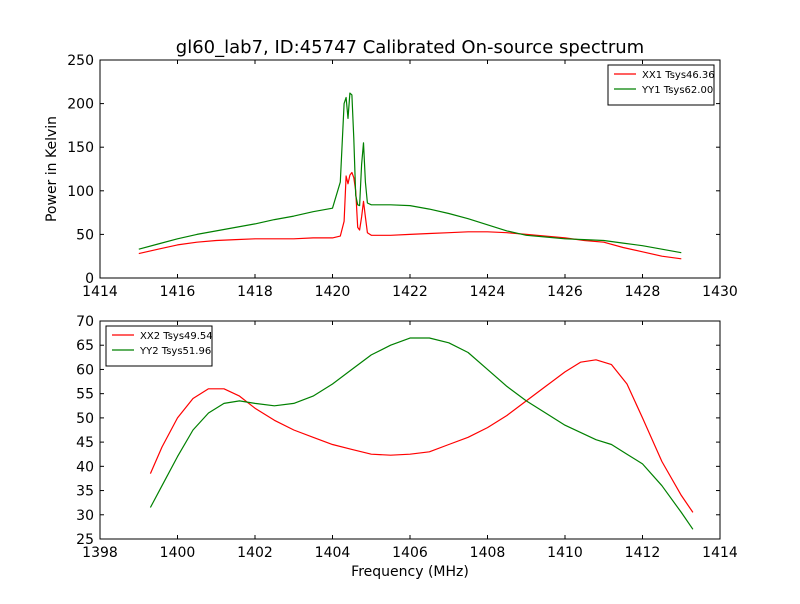 The image size is (800, 604). Describe the element at coordinates (85, 395) in the screenshot. I see `y-tick-label: 55` at that location.